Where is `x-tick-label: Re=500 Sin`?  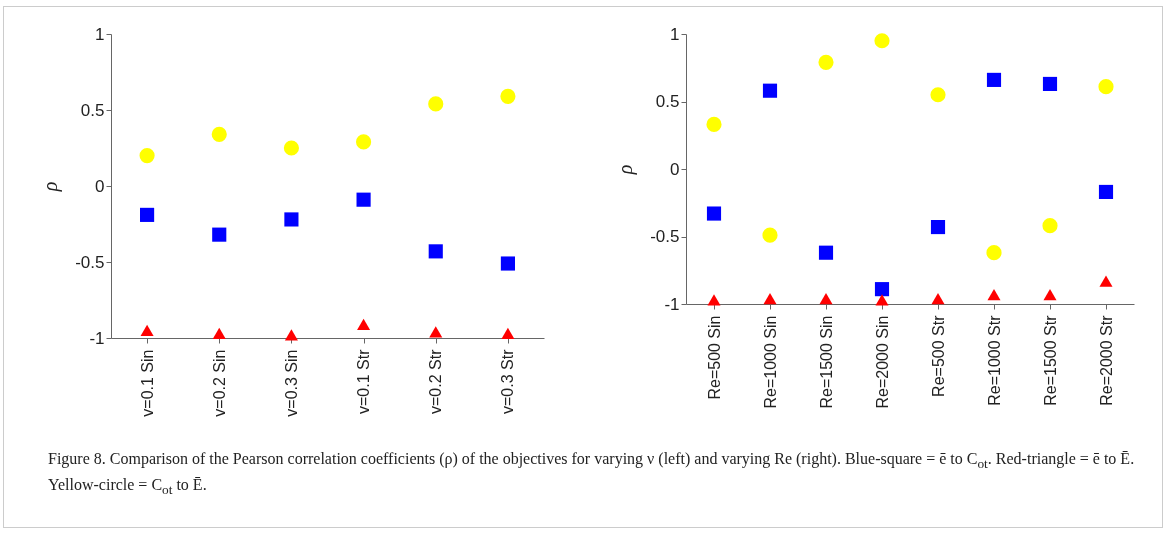 x-tick-label: Re=500 Sin is located at coordinates (714, 357).